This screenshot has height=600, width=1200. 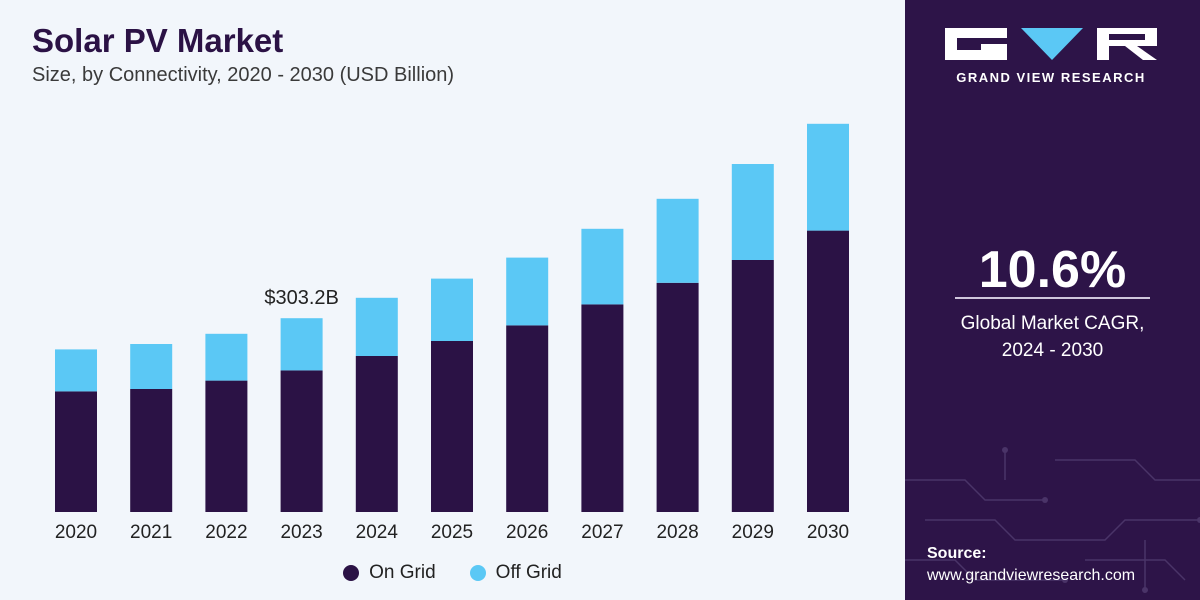 I want to click on cagr-label-line1: Global Market CAGR,, so click(x=1052, y=323).